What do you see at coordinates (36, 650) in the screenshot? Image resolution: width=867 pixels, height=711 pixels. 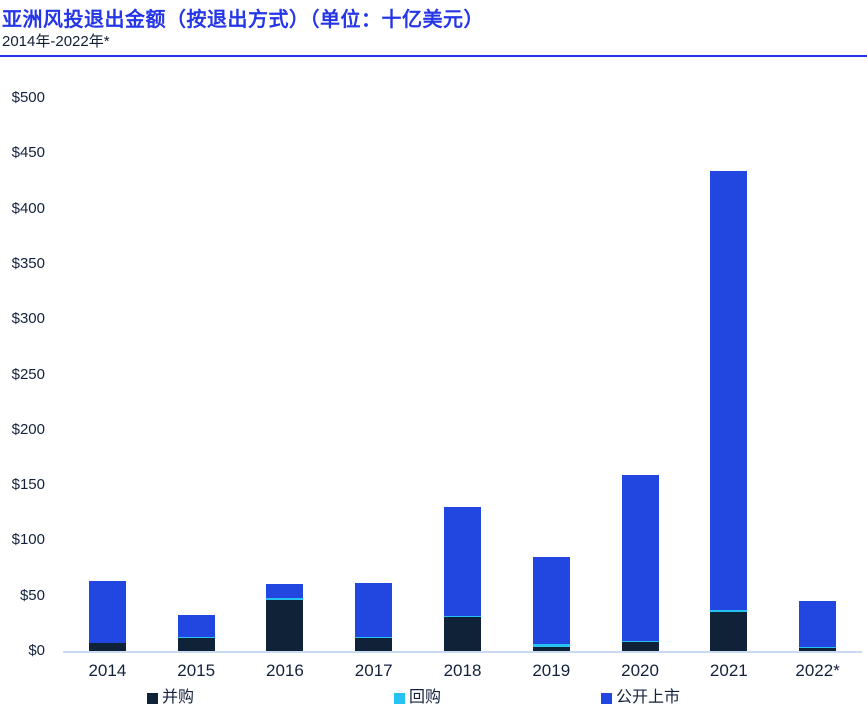 I see `y-axis-tick-label: $0` at bounding box center [36, 650].